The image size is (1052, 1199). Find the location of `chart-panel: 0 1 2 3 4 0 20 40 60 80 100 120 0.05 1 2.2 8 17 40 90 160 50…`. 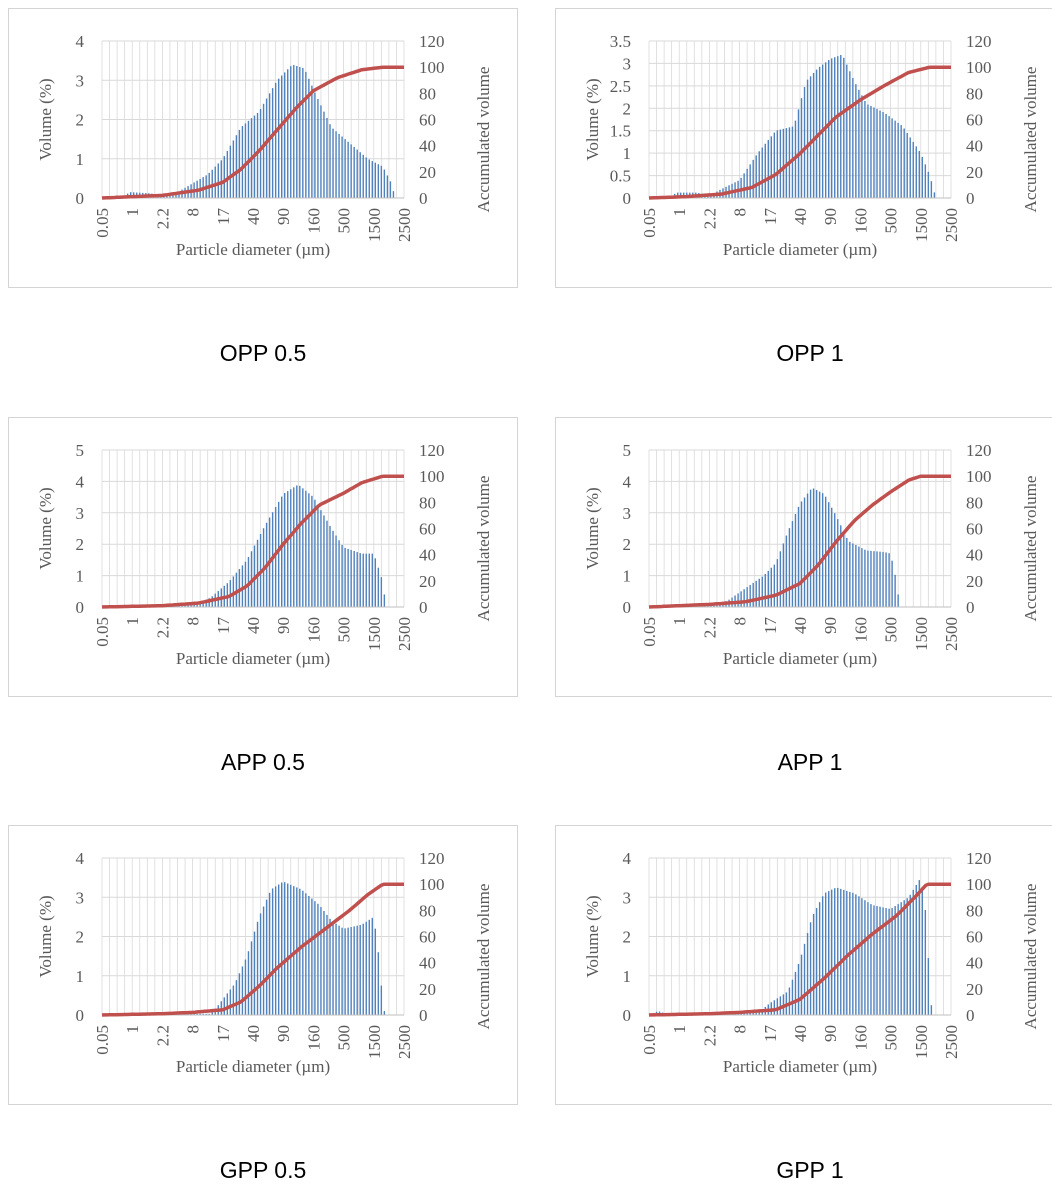

chart-panel: 0 1 2 3 4 0 20 40 60 80 100 120 0.05 1 2.2 8 17 40 90 160 50… is located at coordinates (263, 965).